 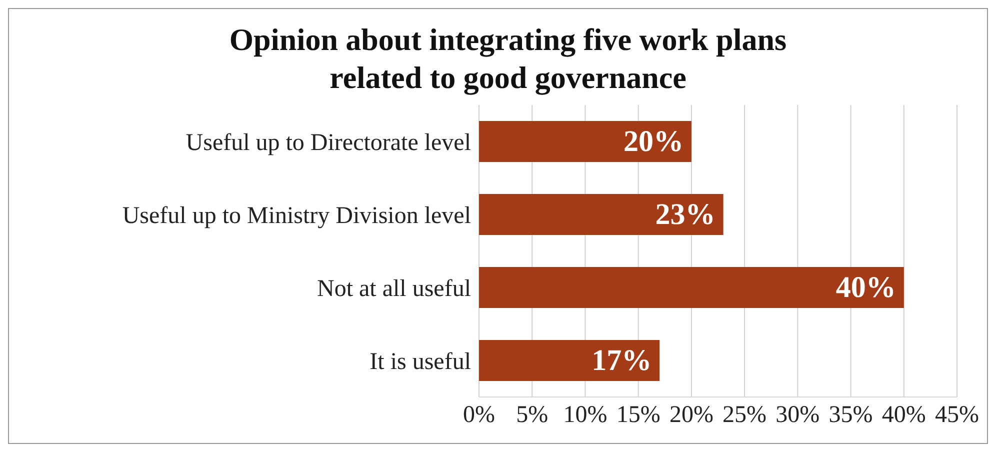 I want to click on x-tick-label: 25%, so click(x=744, y=415).